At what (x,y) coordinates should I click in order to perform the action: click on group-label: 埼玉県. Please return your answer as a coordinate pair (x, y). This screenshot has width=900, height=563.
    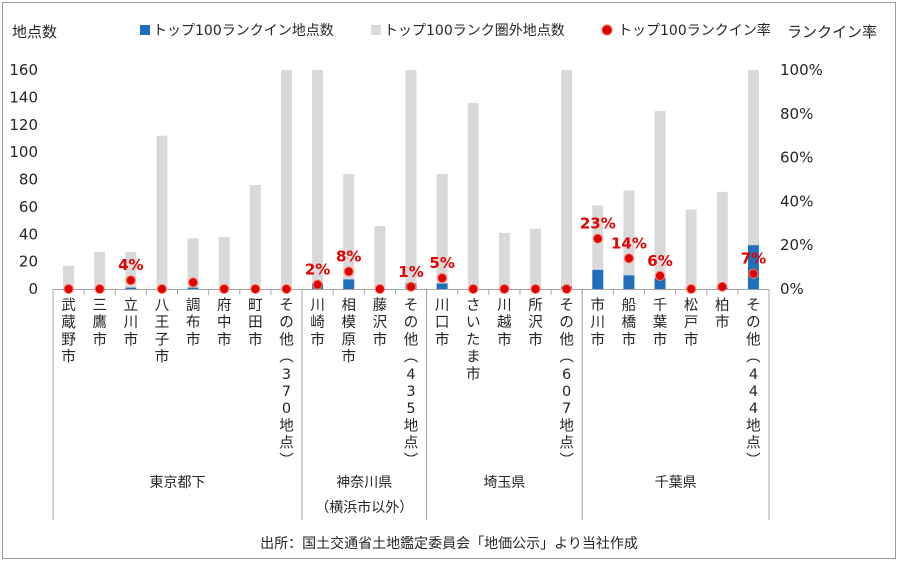
    Looking at the image, I should click on (504, 483).